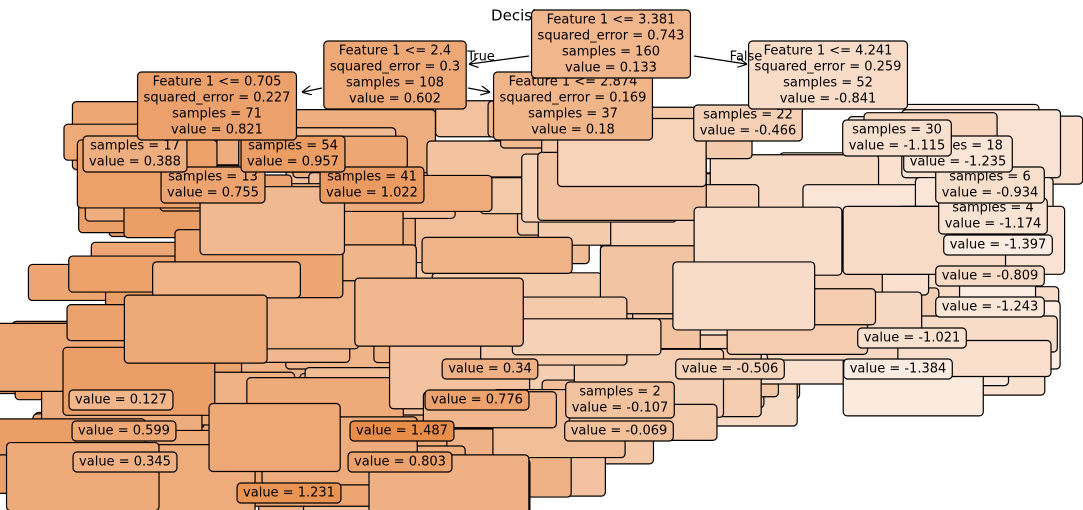 This screenshot has height=510, width=1083. I want to click on node-line: value = -1.235, so click(958, 162).